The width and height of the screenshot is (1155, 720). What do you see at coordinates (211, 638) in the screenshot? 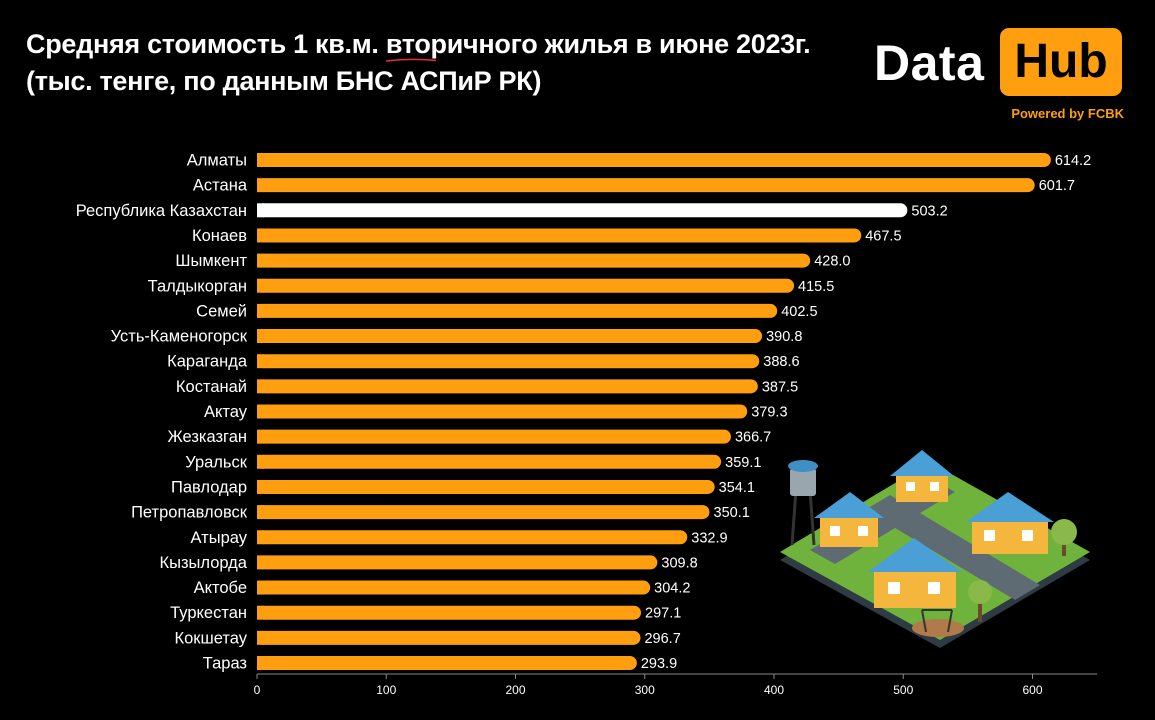
I see `category-label: Кокшетау` at bounding box center [211, 638].